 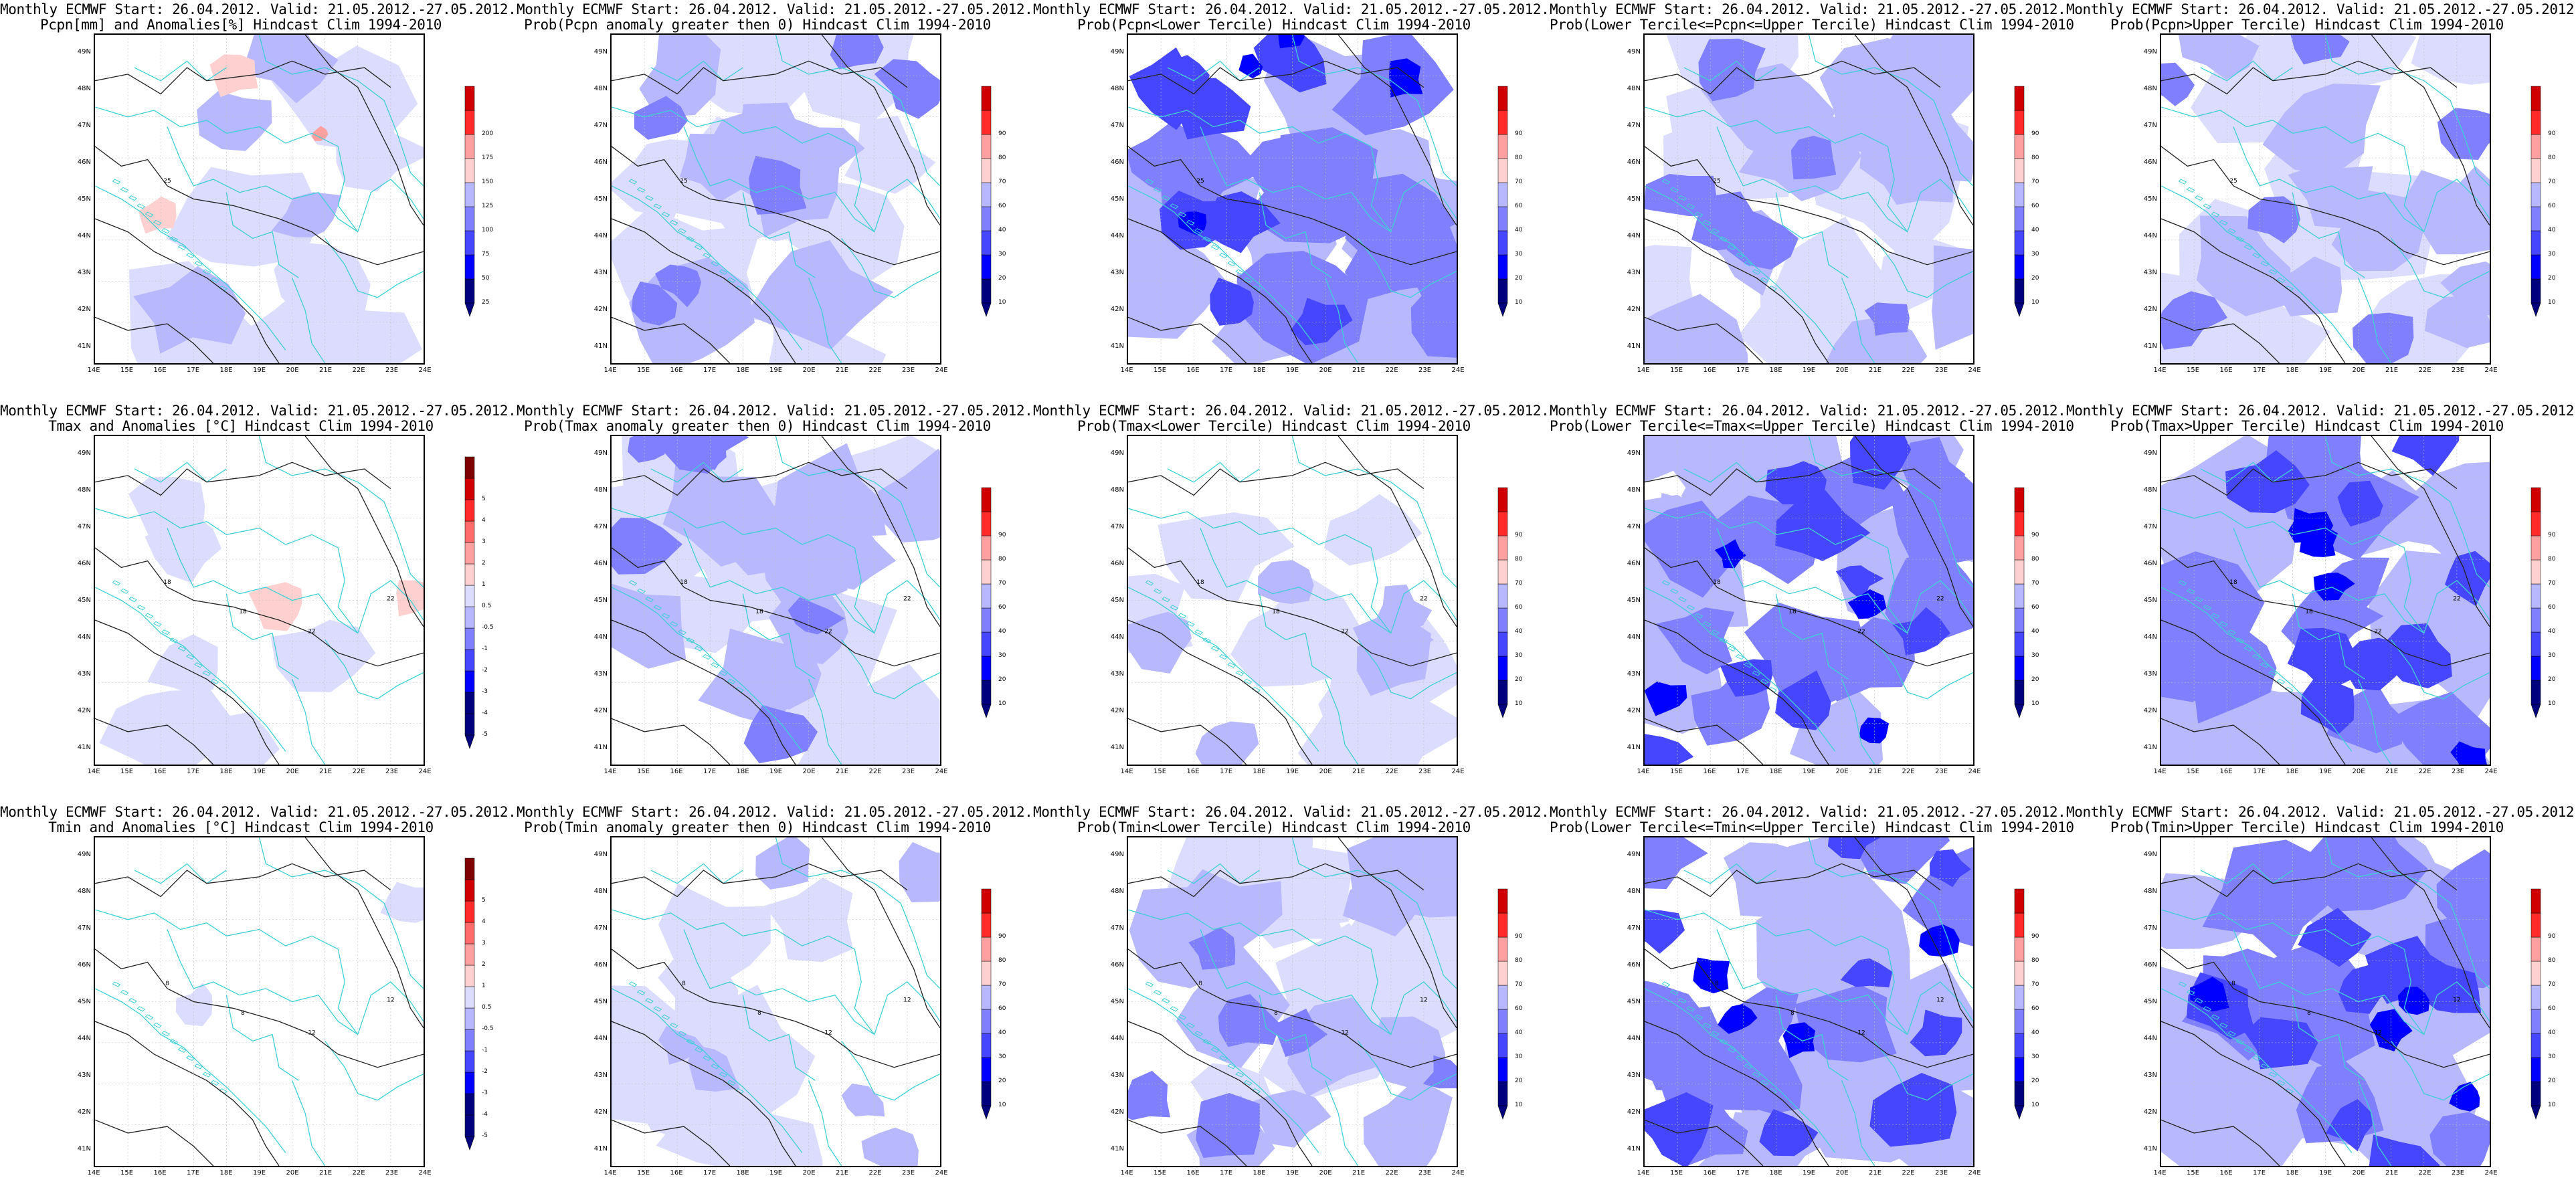 What do you see at coordinates (2150, 1148) in the screenshot?
I see `latitude-label: 41N` at bounding box center [2150, 1148].